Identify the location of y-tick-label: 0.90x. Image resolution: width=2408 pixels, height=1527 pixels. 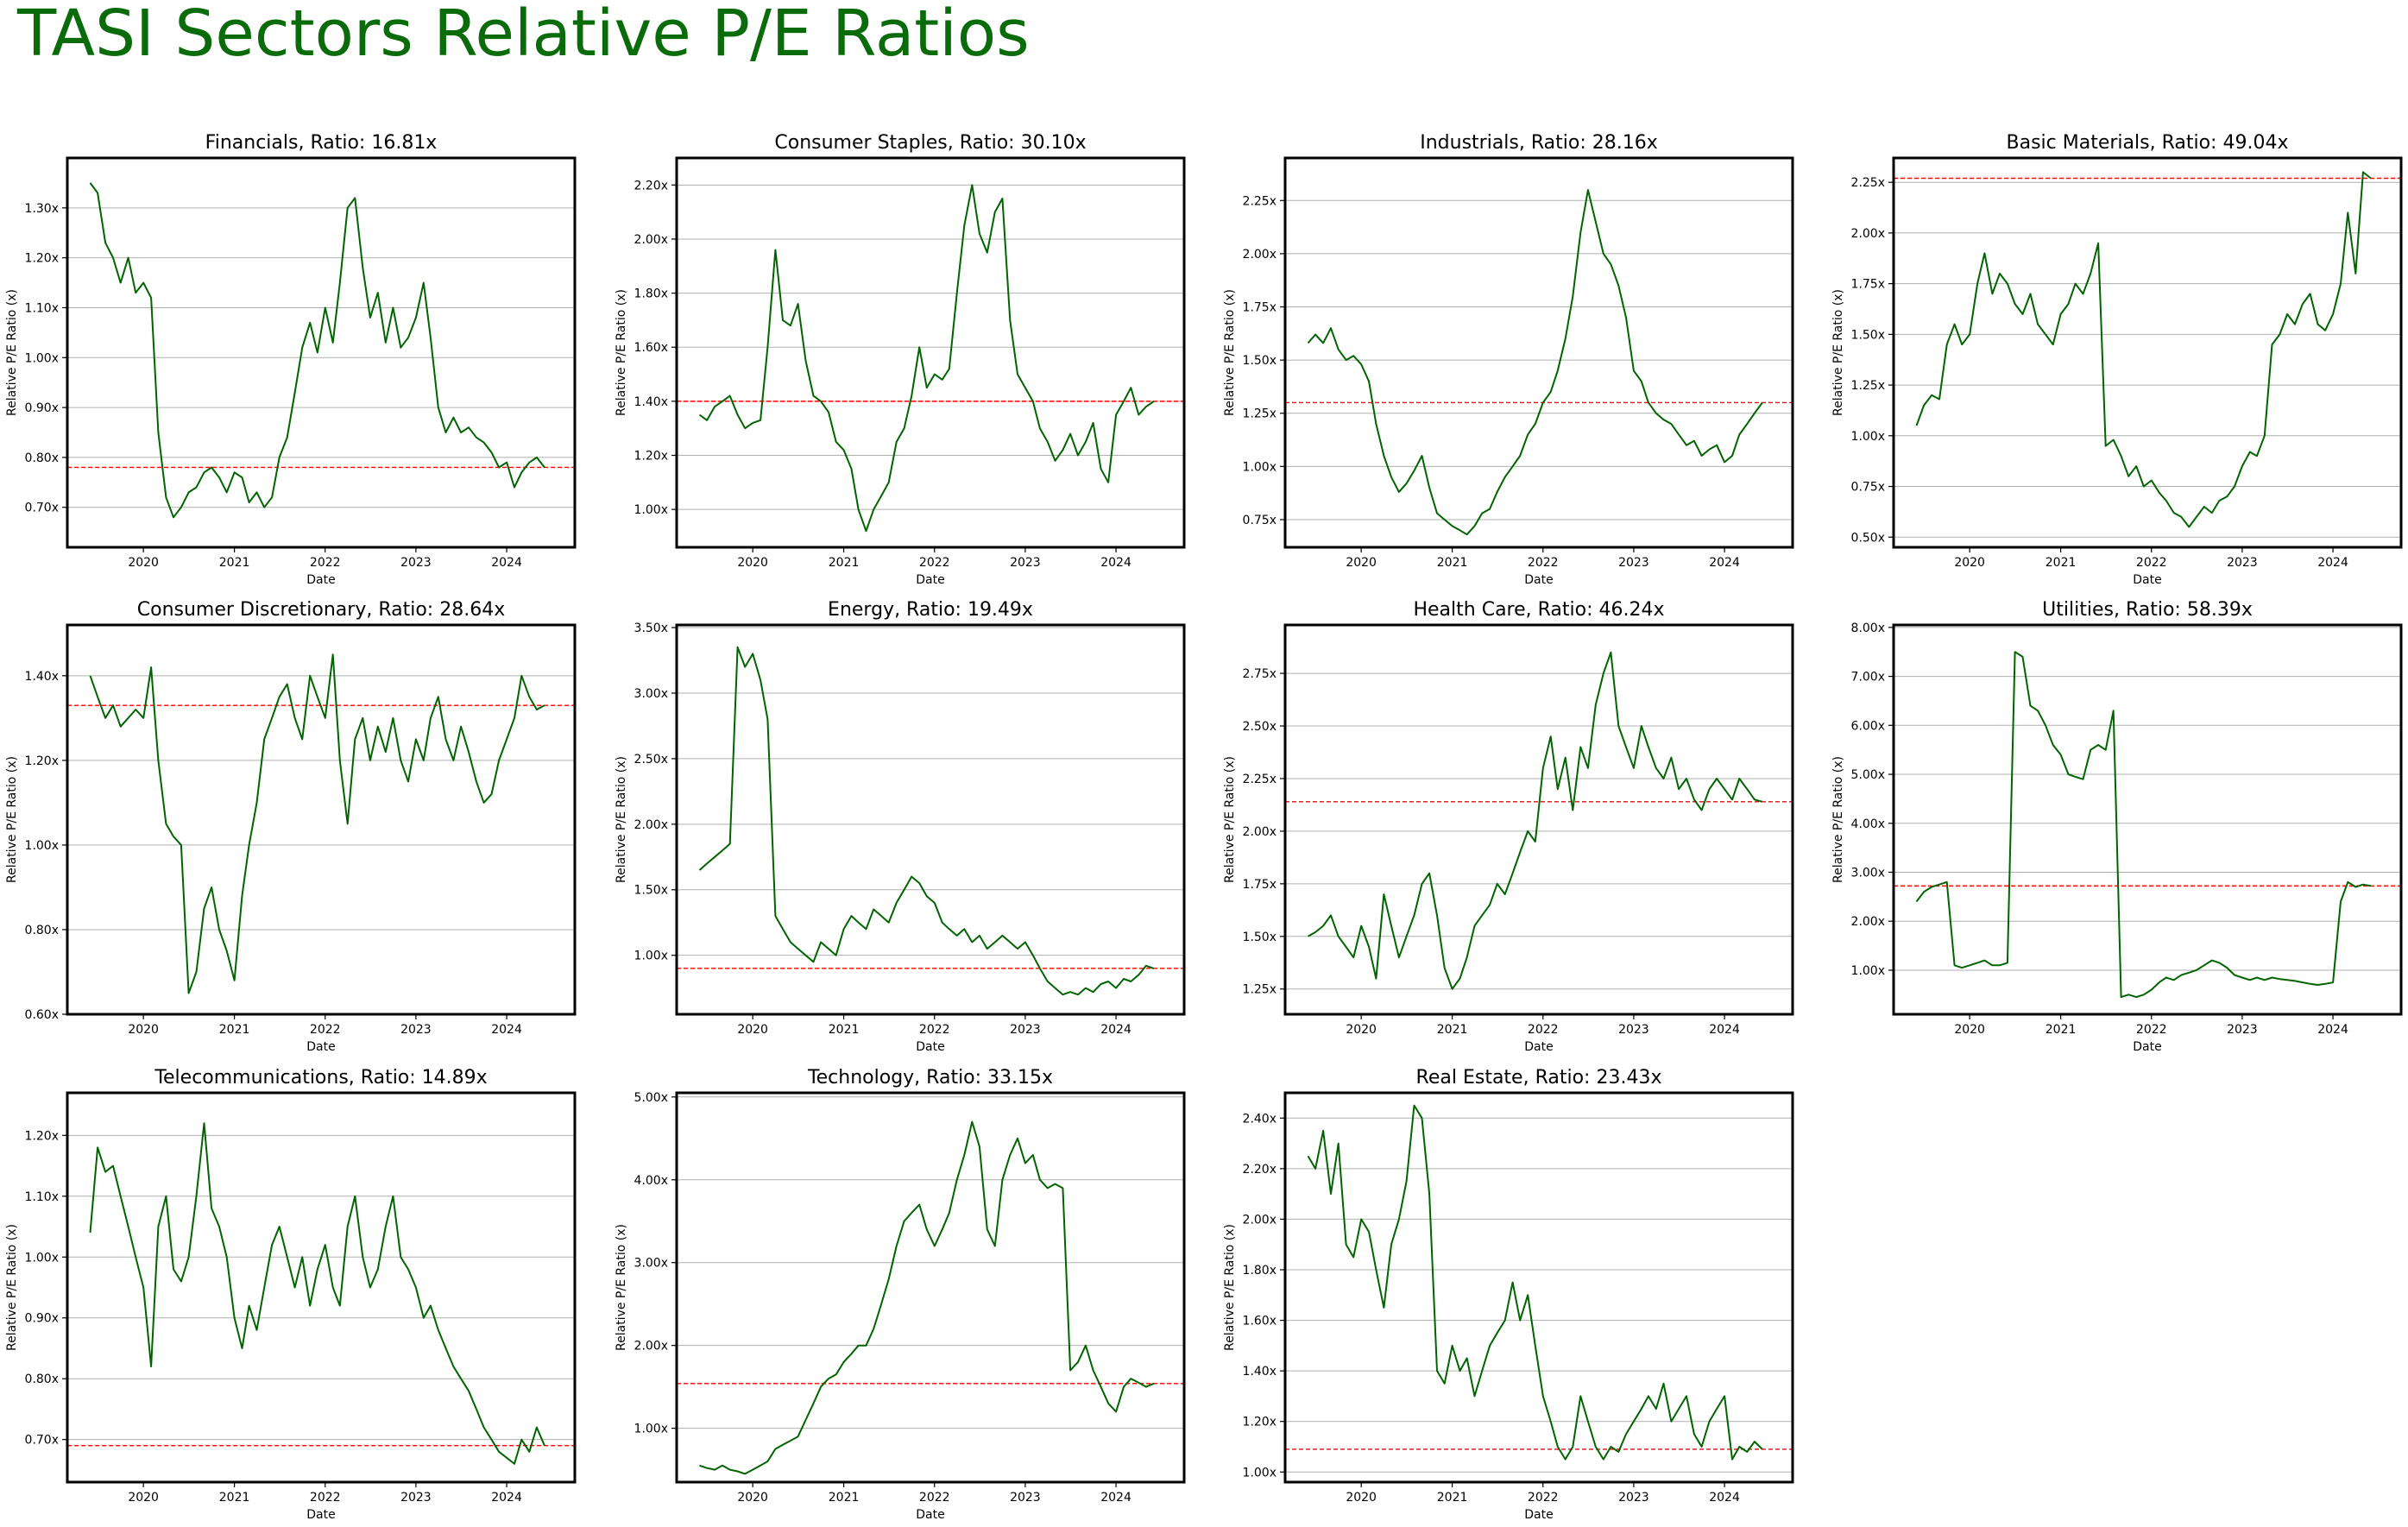
(42, 1319).